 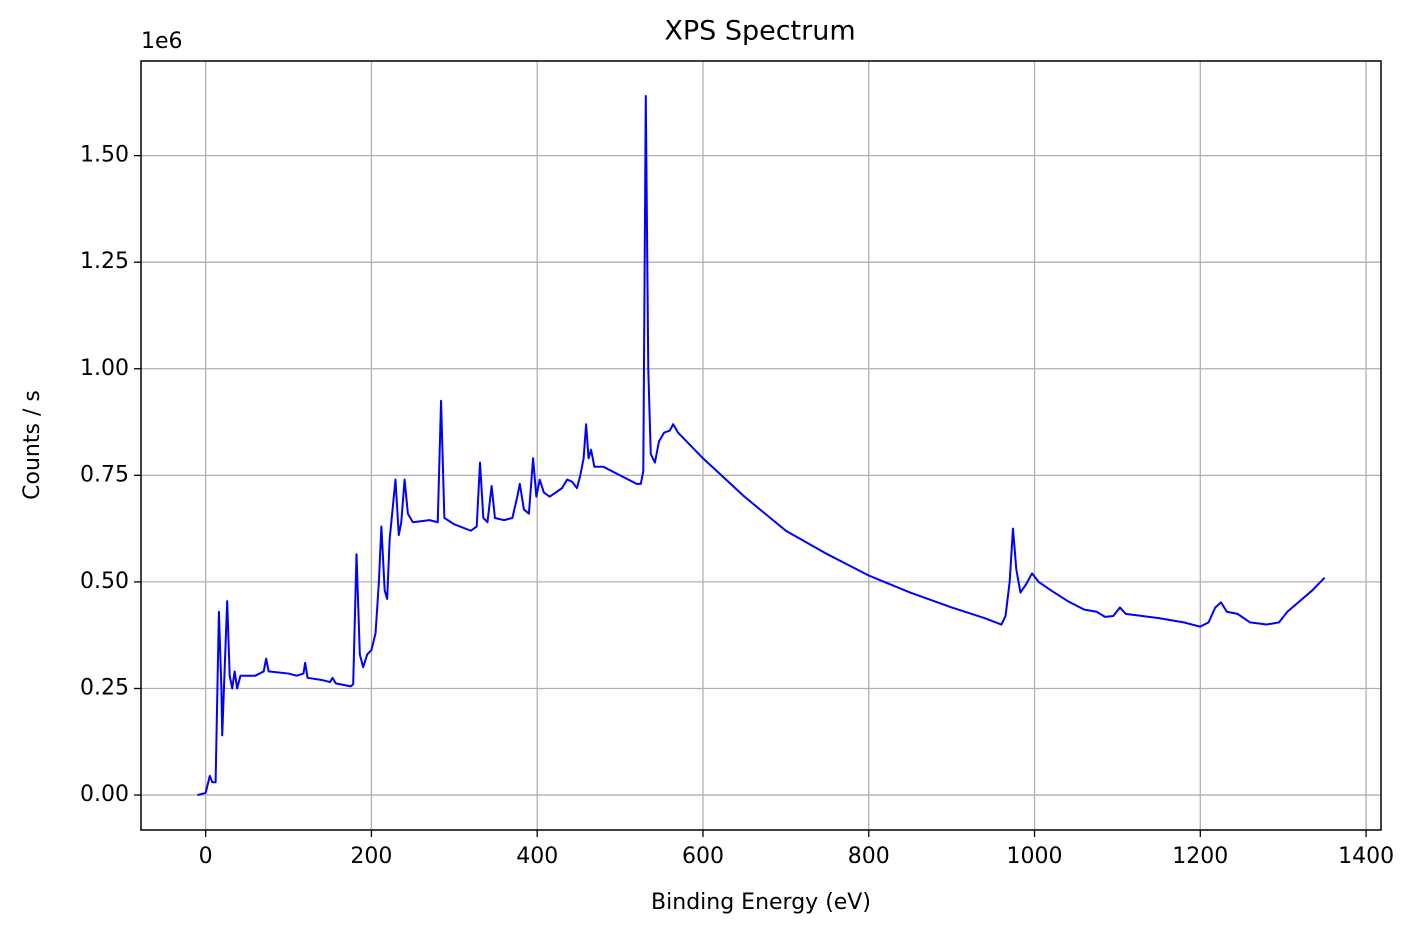 What do you see at coordinates (869, 856) in the screenshot?
I see `x-tick-label: 800` at bounding box center [869, 856].